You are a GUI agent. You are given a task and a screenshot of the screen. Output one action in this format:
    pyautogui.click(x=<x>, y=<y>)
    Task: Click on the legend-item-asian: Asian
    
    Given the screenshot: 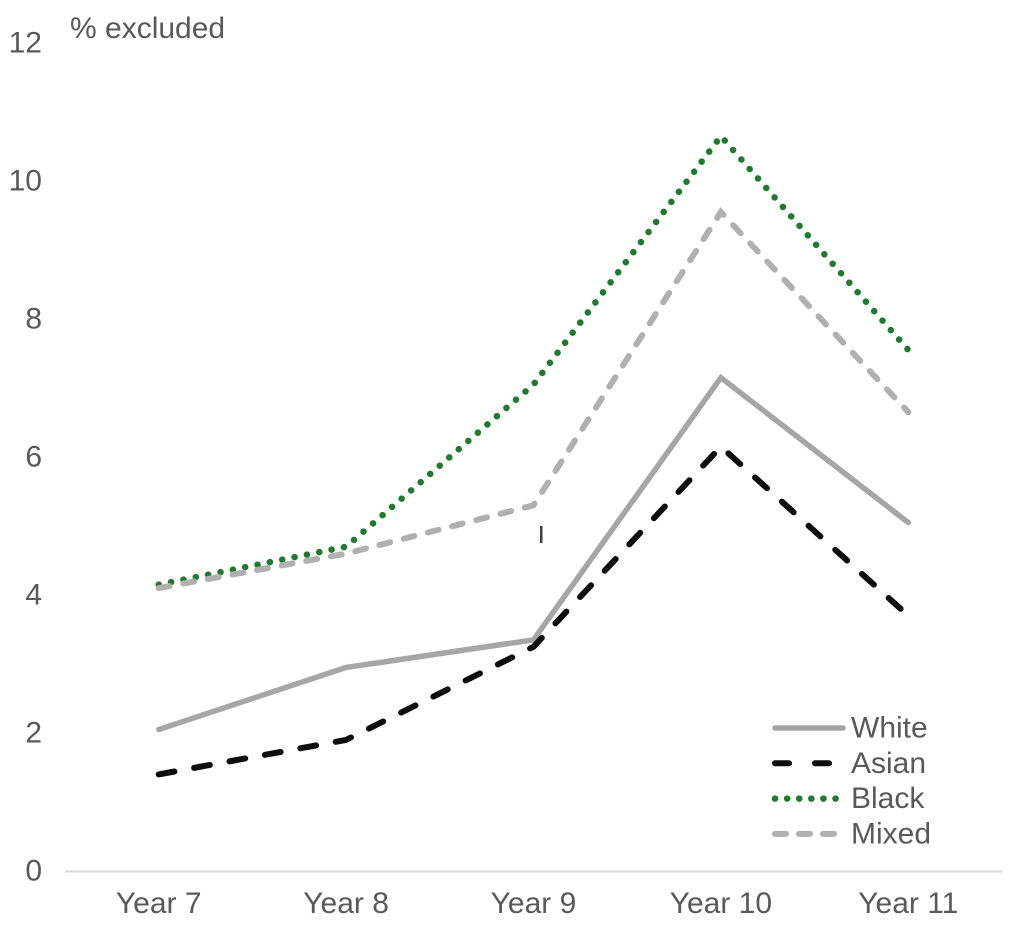 What is the action you would take?
    pyautogui.click(x=849, y=763)
    